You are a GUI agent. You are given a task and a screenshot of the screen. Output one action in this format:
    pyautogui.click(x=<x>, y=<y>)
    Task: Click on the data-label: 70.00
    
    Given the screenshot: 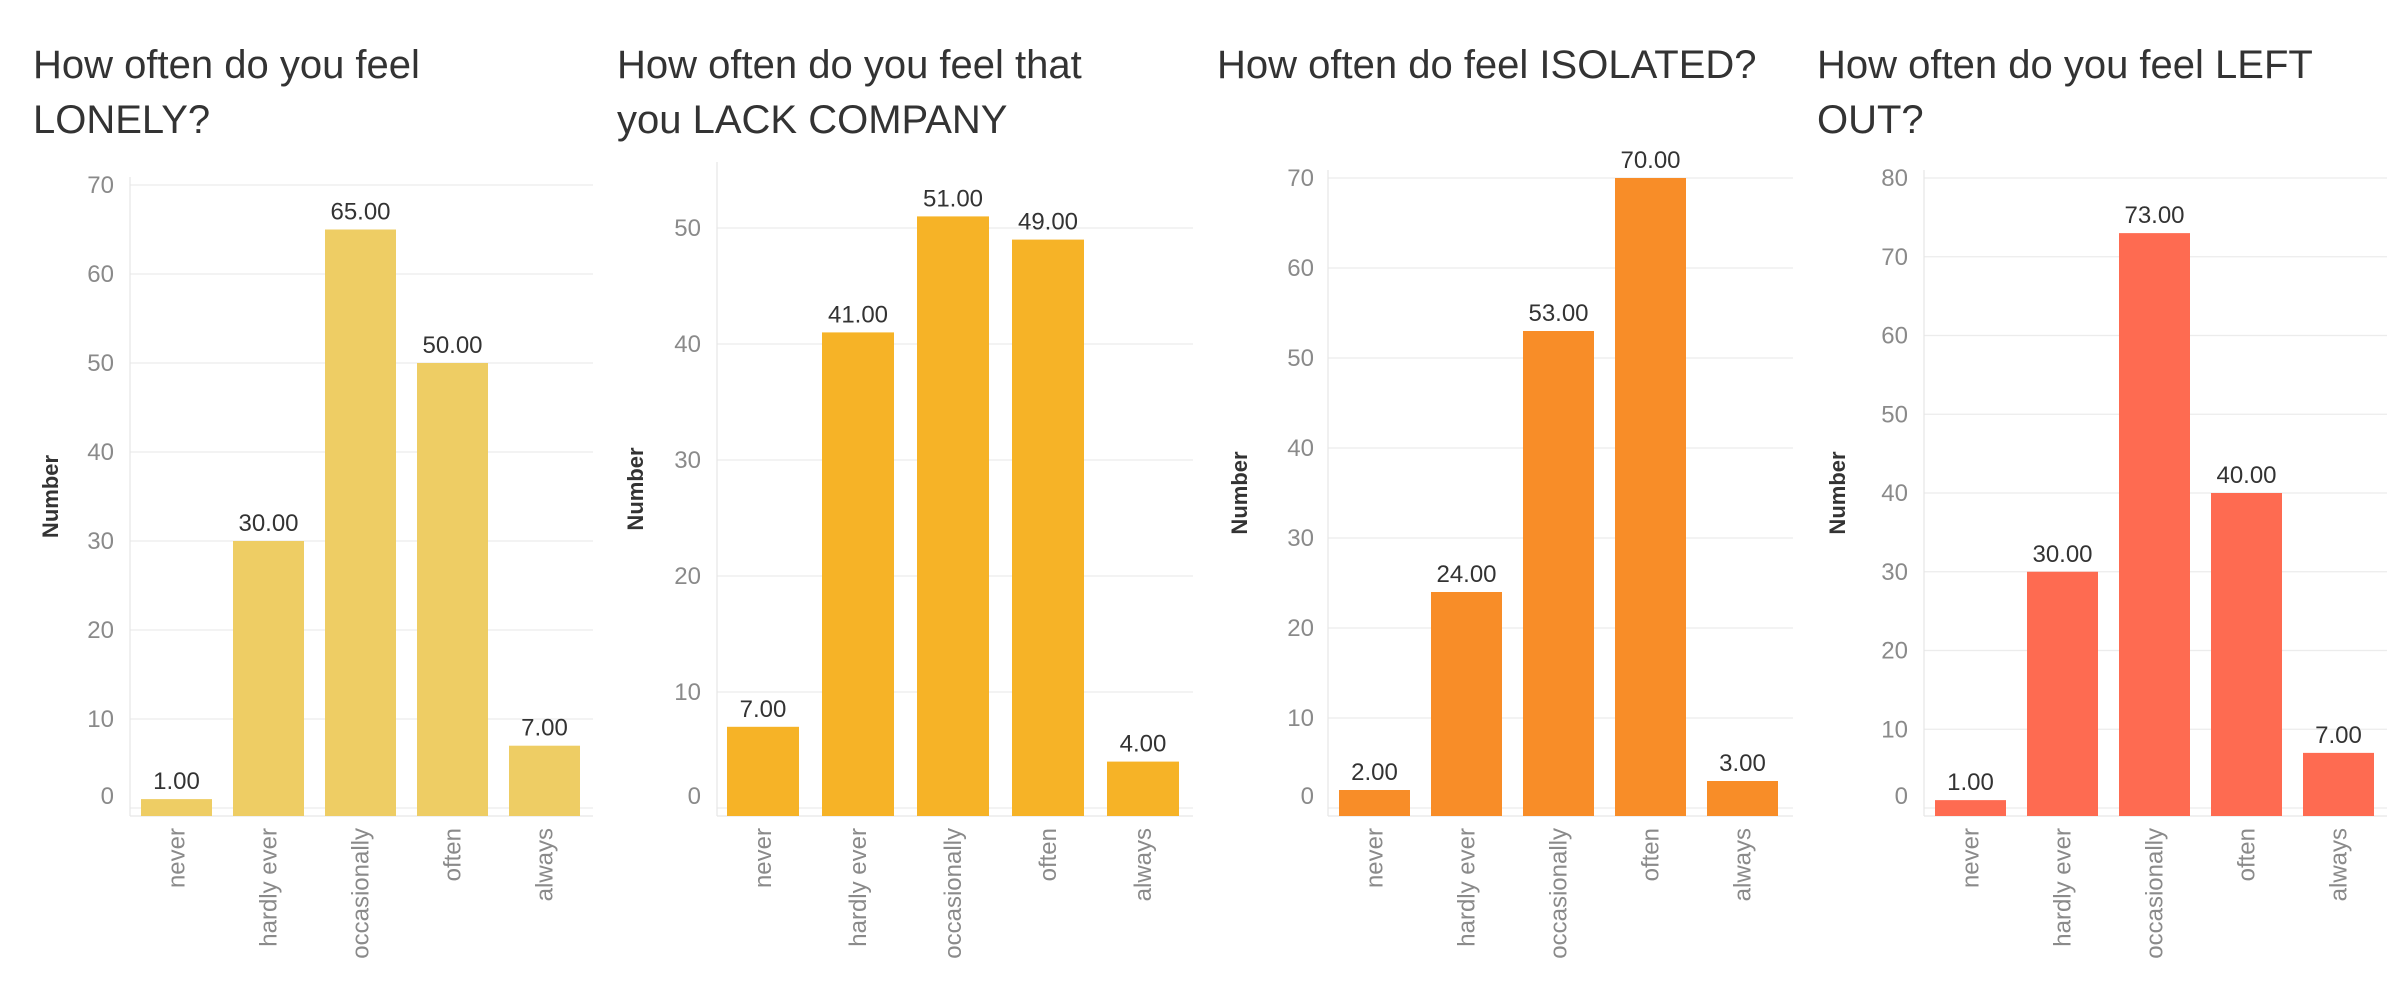 What is the action you would take?
    pyautogui.click(x=1650, y=160)
    